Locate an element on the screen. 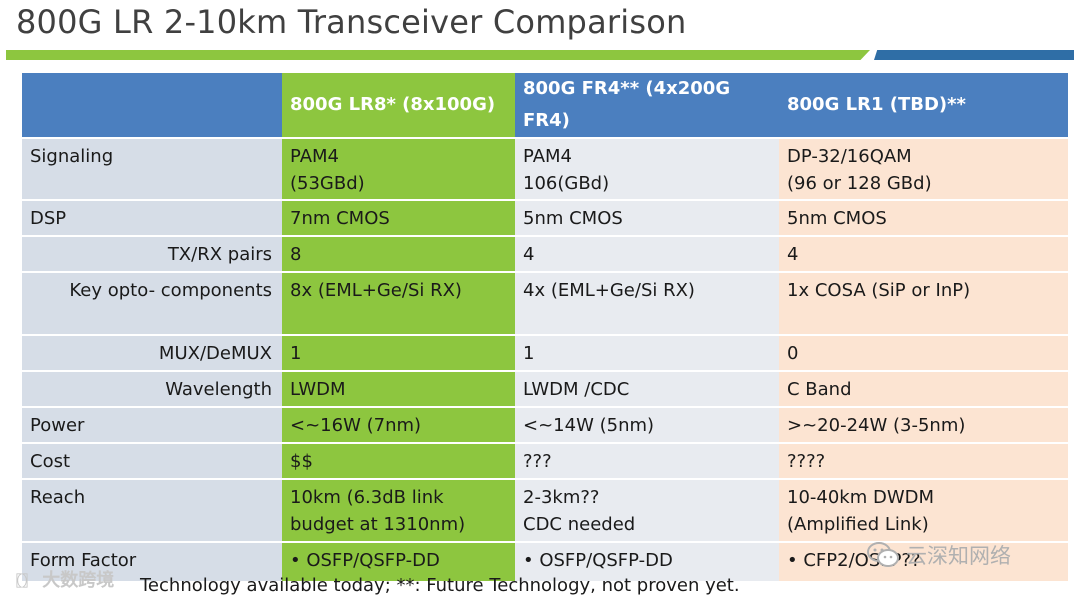  cell-line: 8 is located at coordinates (296, 254).